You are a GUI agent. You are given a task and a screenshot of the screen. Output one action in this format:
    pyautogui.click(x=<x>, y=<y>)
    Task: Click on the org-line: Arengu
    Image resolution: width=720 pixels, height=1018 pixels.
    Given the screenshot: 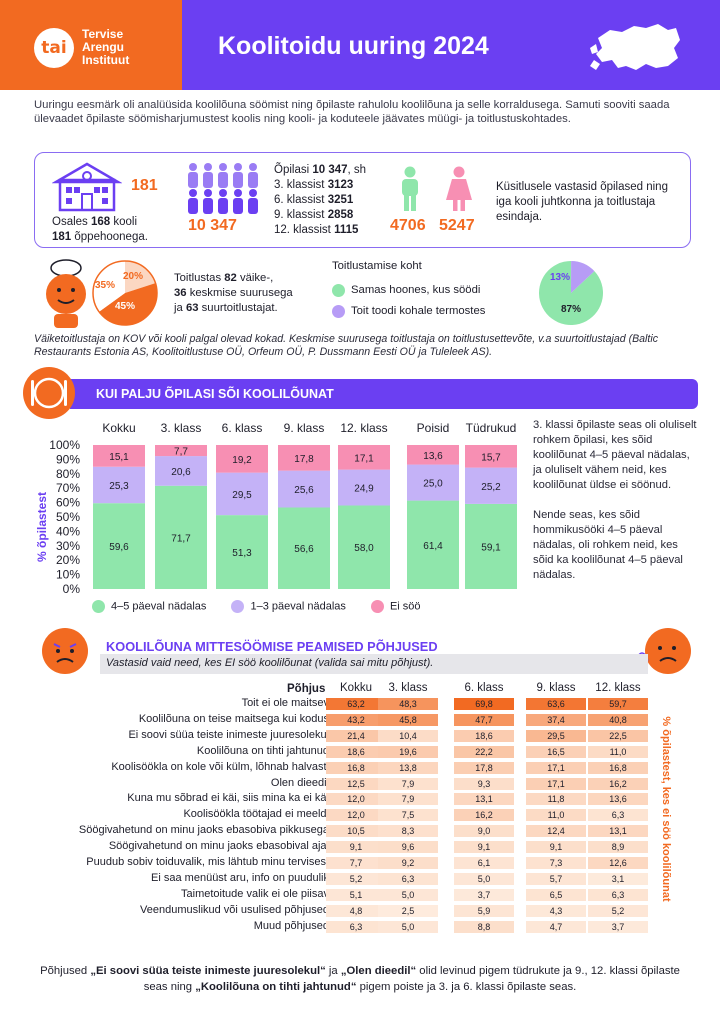 What is the action you would take?
    pyautogui.click(x=103, y=47)
    